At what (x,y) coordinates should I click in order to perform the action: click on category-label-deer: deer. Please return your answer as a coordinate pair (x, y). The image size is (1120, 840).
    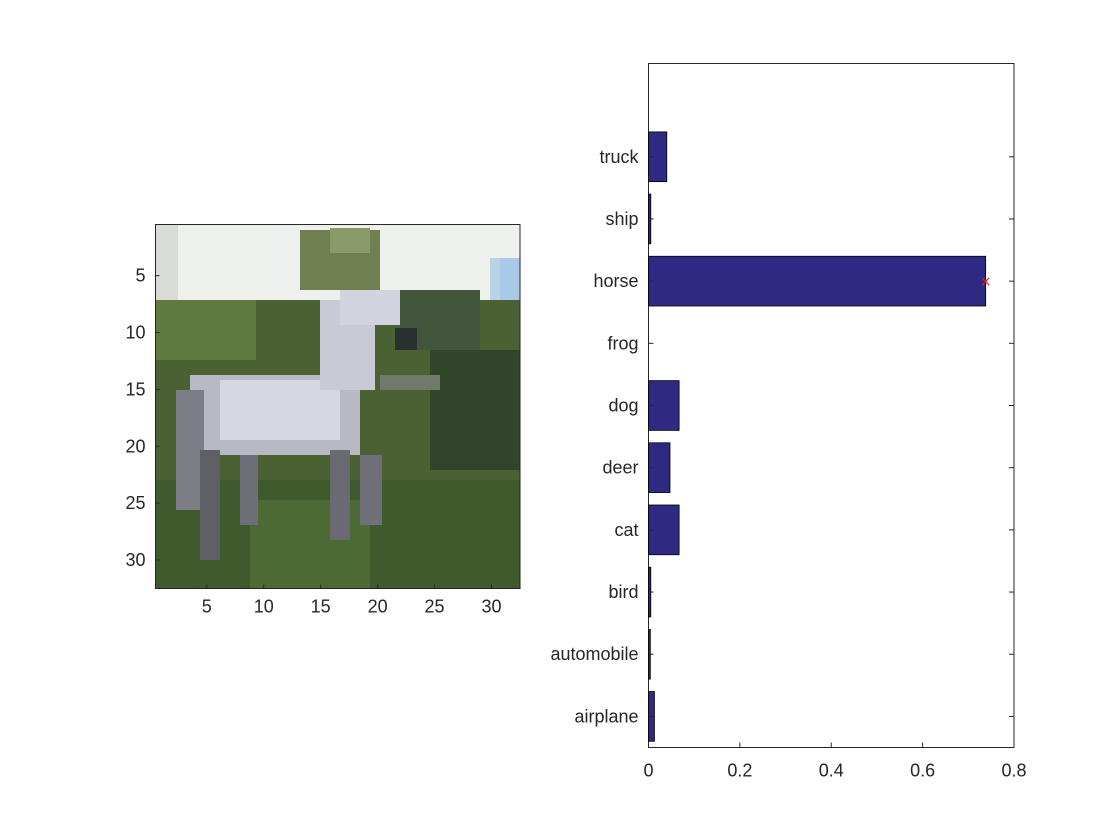
    Looking at the image, I should click on (620, 468).